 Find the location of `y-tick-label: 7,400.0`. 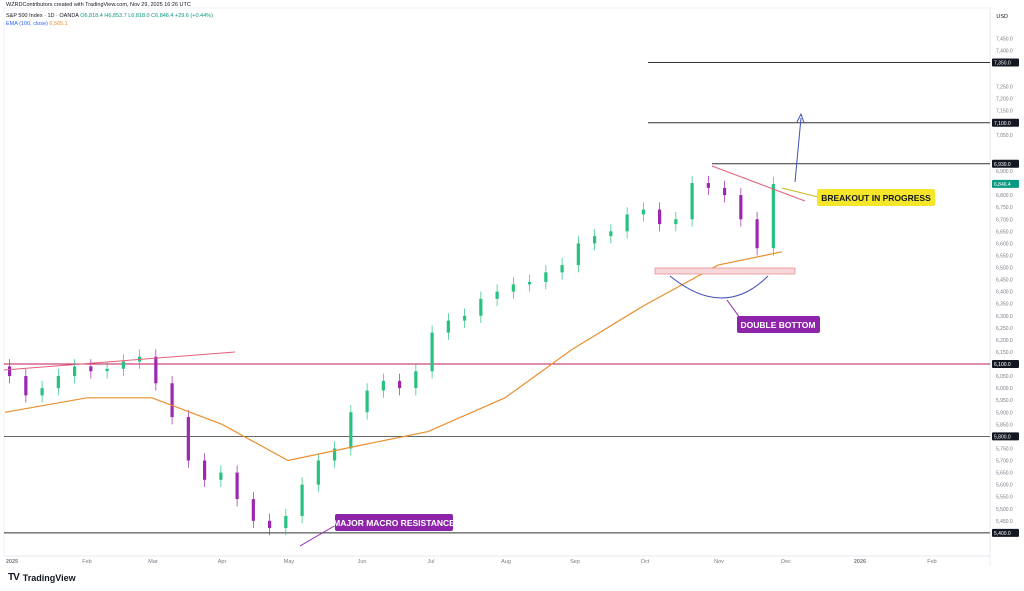

y-tick-label: 7,400.0 is located at coordinates (1004, 51).